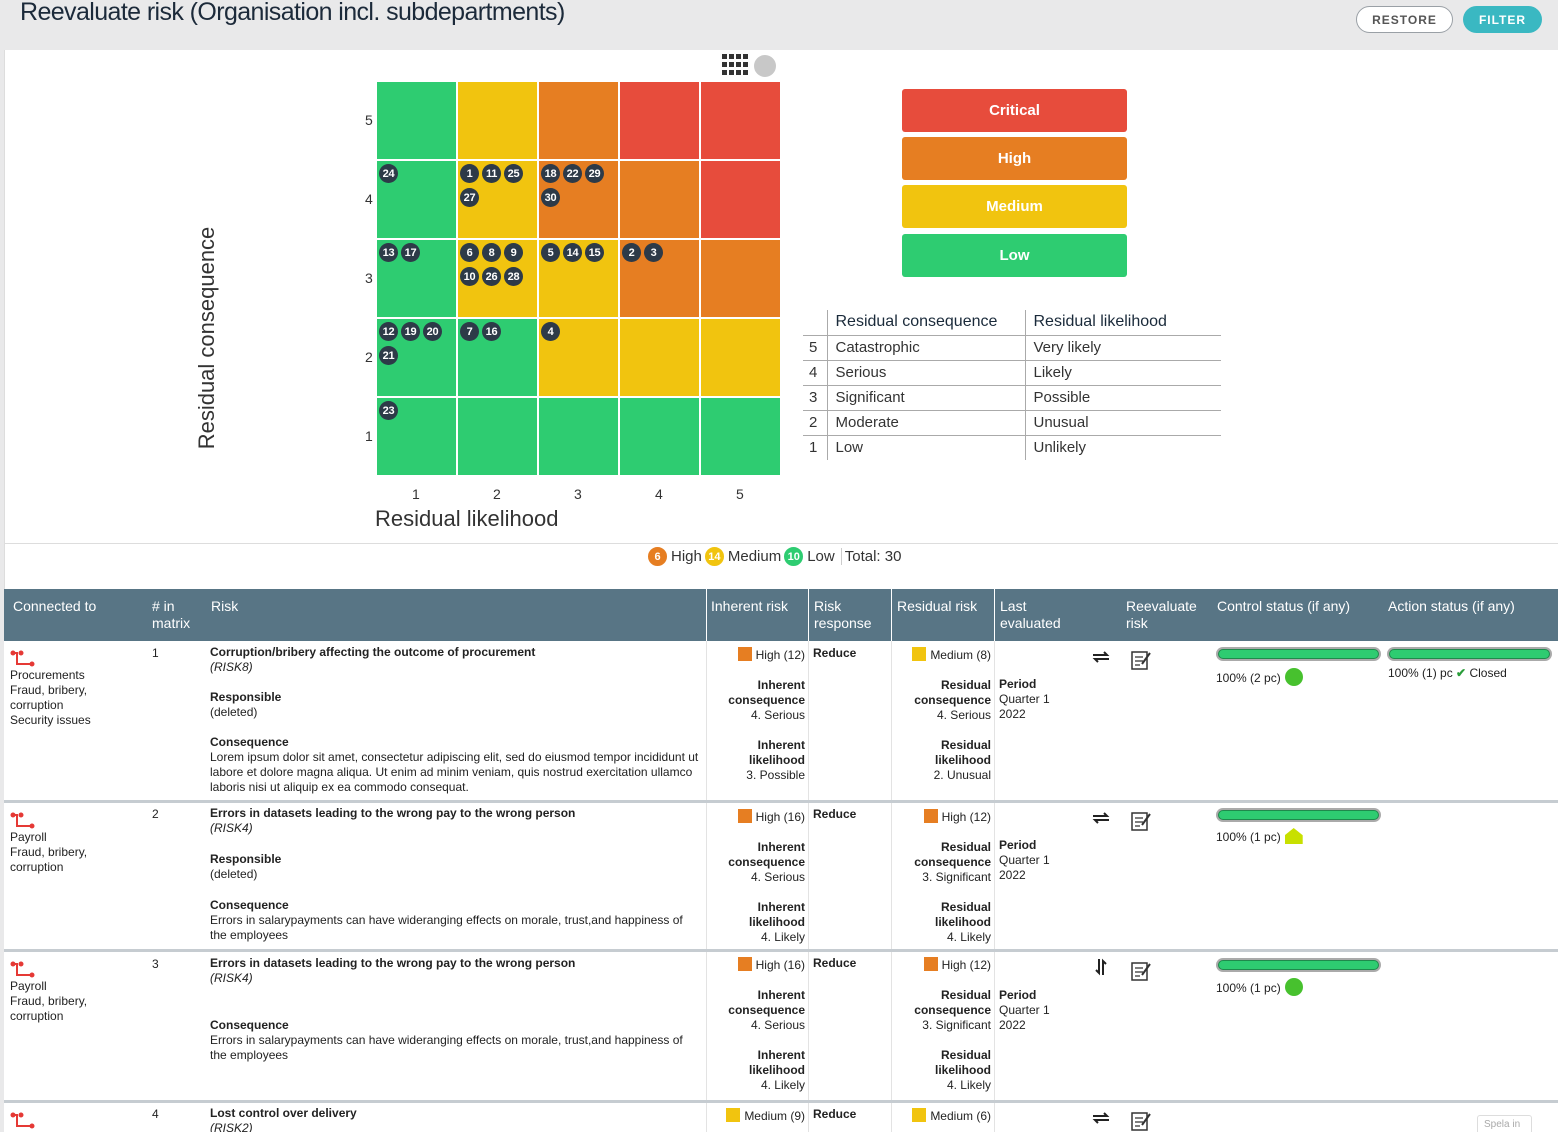  What do you see at coordinates (550, 331) in the screenshot?
I see `risk-badge: 4` at bounding box center [550, 331].